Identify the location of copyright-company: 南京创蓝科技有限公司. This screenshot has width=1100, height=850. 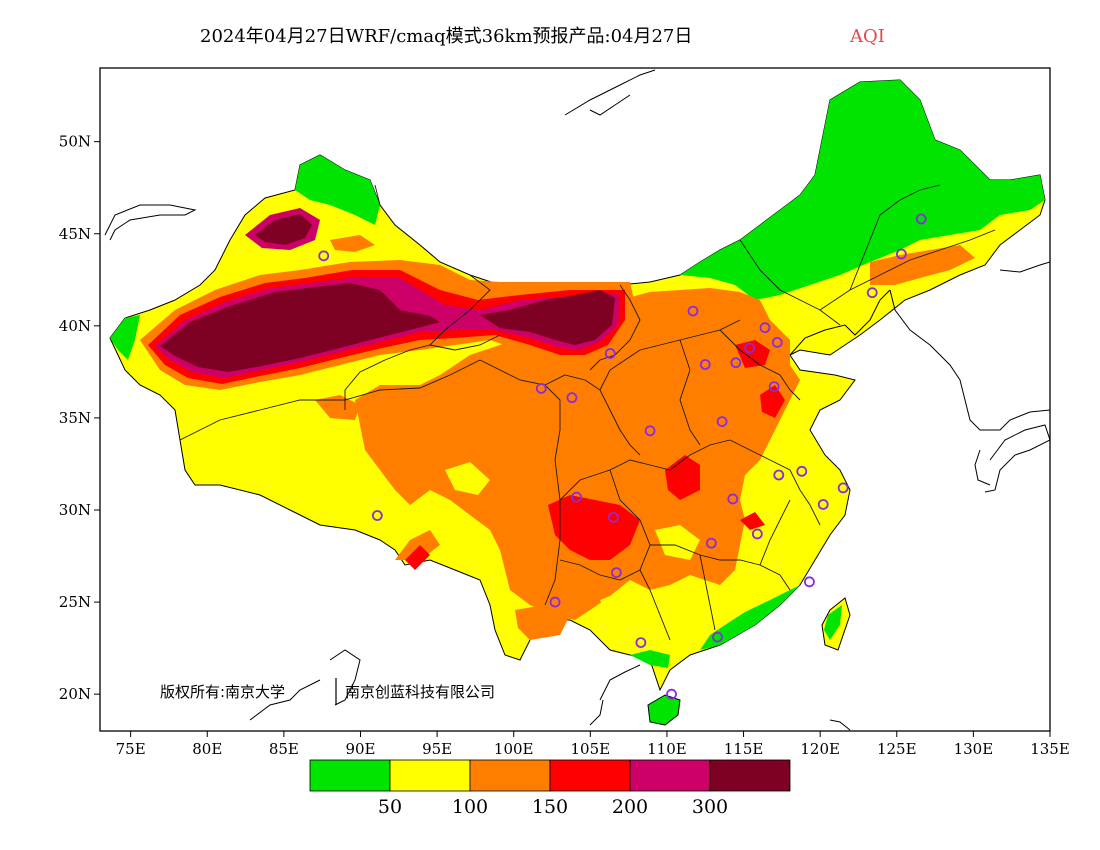
(420, 692).